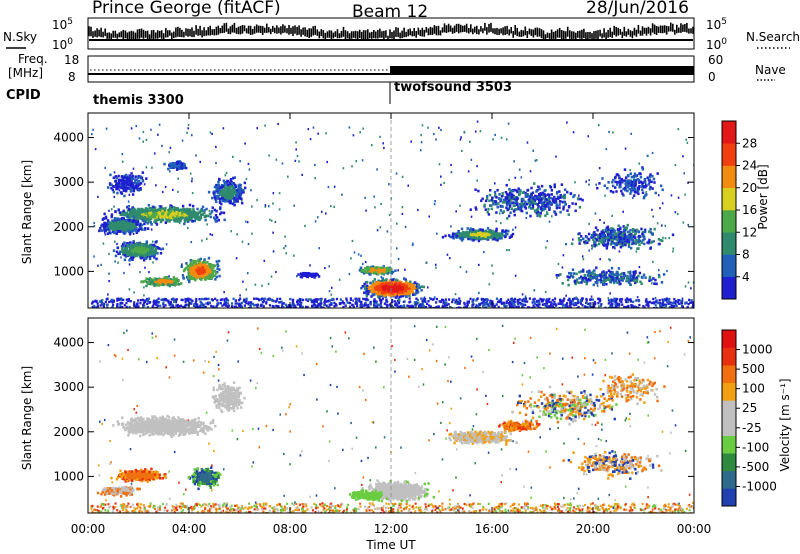  I want to click on freq-label-line2: [MHz], so click(26, 73).